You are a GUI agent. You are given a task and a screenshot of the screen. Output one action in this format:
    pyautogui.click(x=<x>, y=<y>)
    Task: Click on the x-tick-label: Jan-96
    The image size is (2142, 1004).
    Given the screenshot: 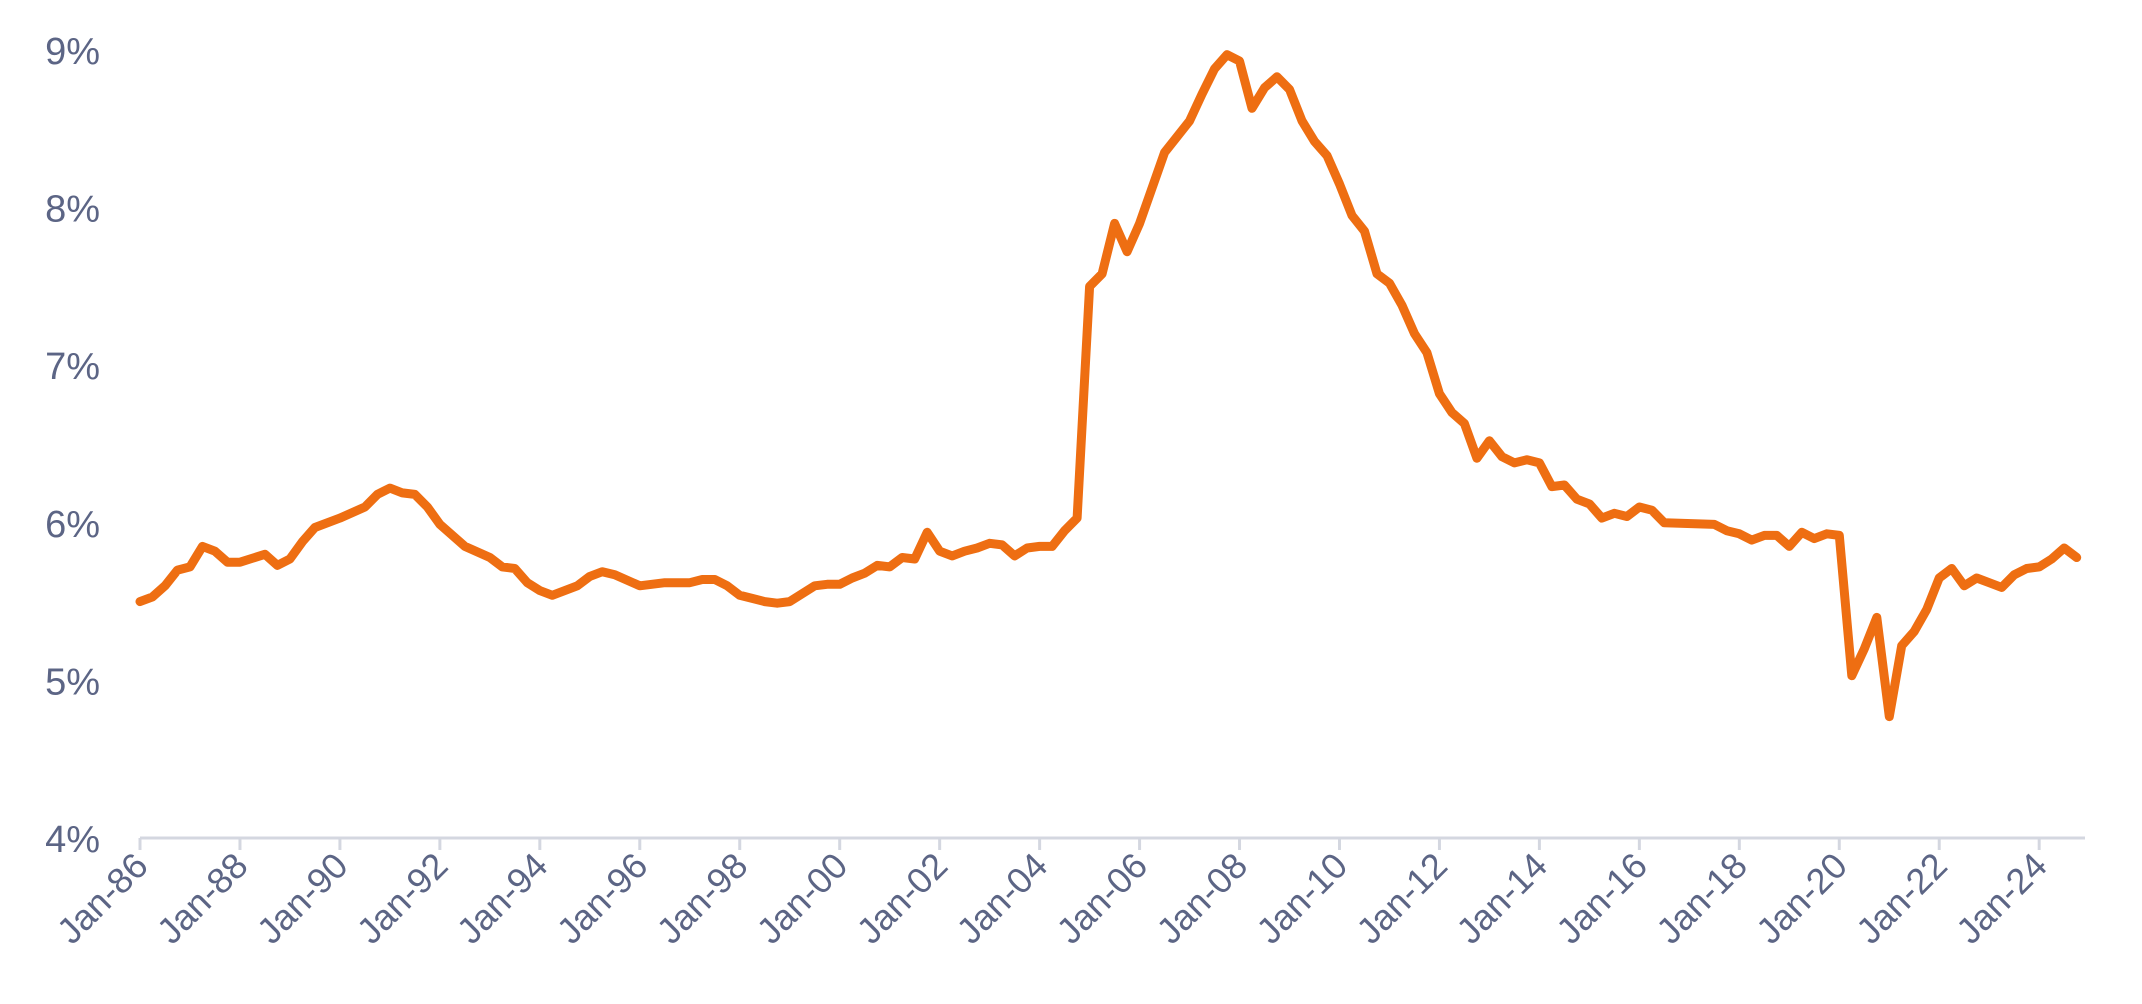 What is the action you would take?
    pyautogui.click(x=602, y=898)
    